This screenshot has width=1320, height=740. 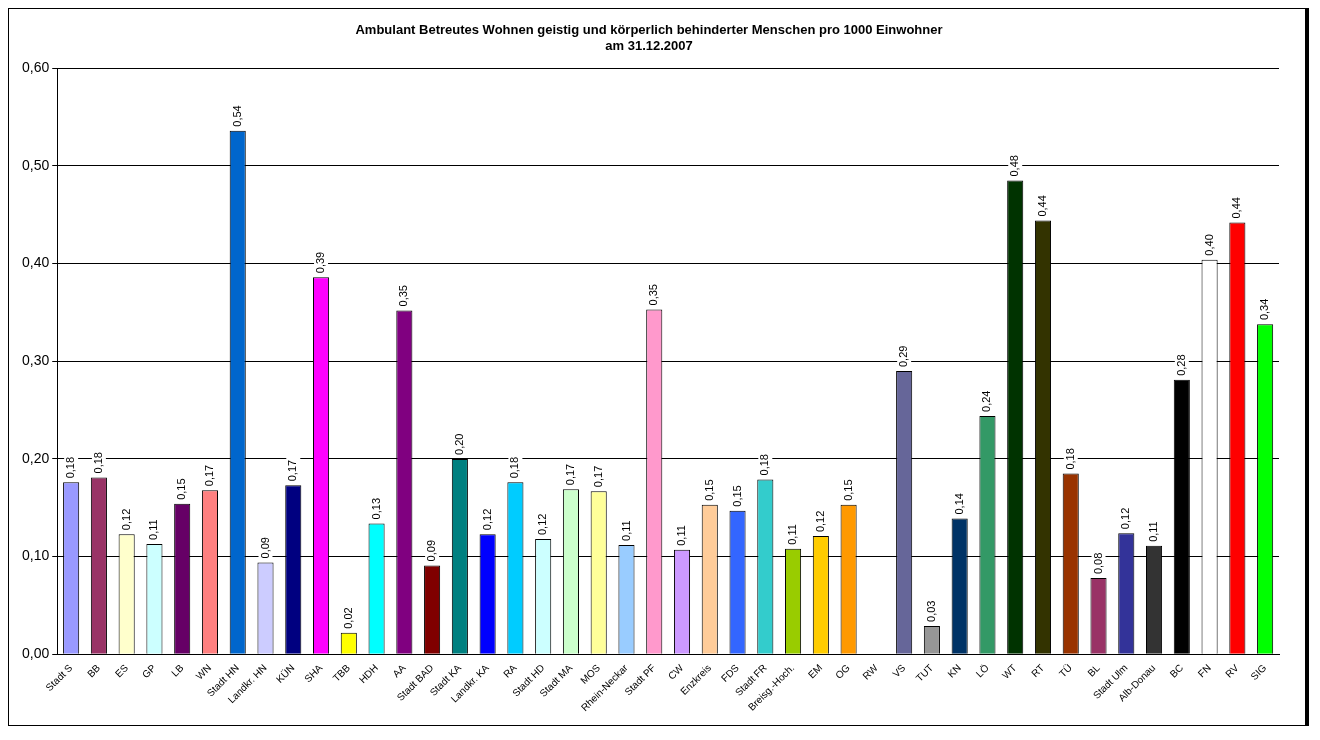 What do you see at coordinates (1009, 671) in the screenshot?
I see `x-tick-label: WT` at bounding box center [1009, 671].